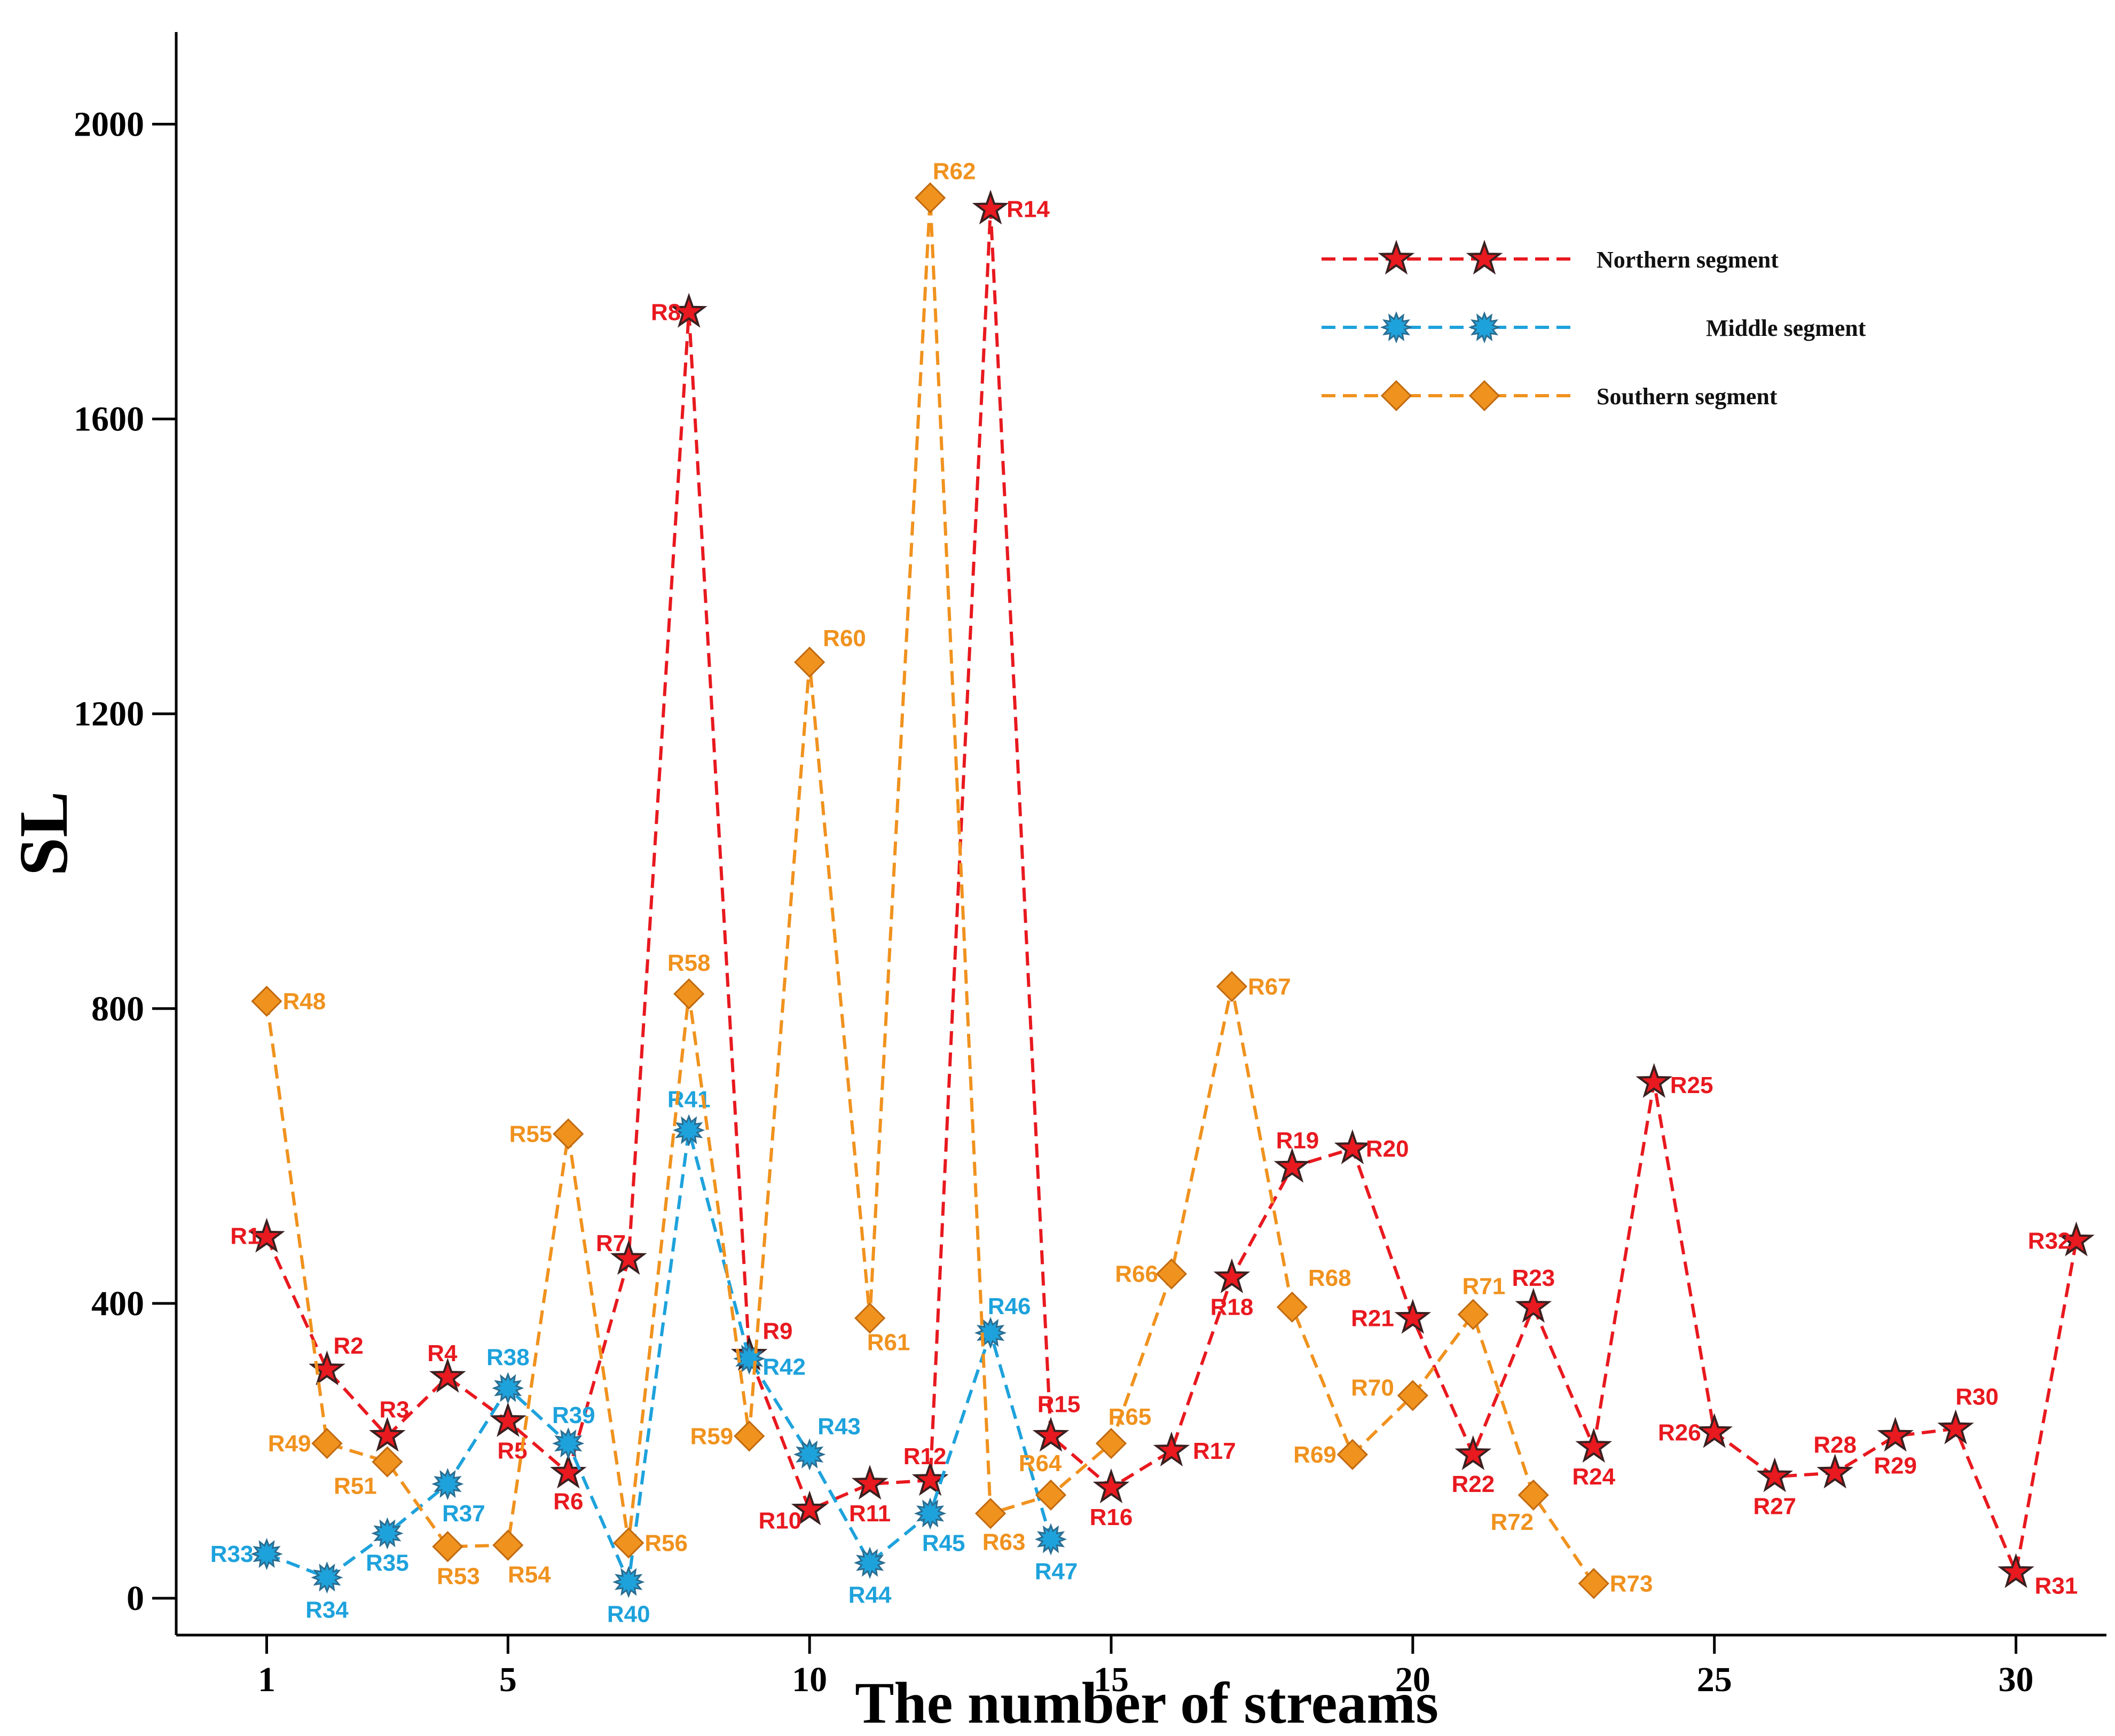  Describe the element at coordinates (870, 1514) in the screenshot. I see `point-label: R11` at that location.